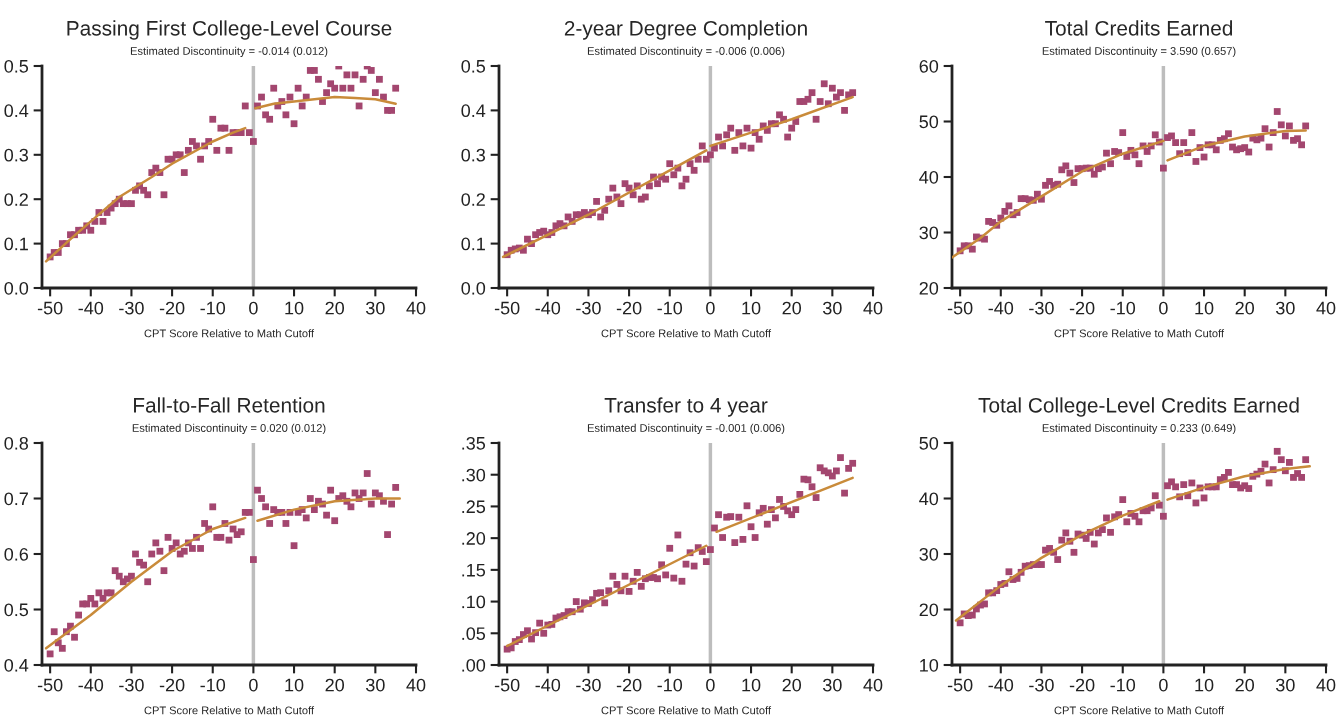  Describe the element at coordinates (16, 499) in the screenshot. I see `y-tick-label: 0.7` at that location.